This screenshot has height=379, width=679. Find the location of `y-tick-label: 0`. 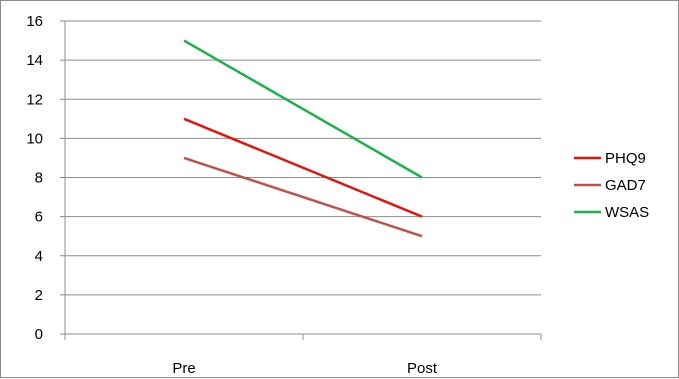

y-tick-label: 0 is located at coordinates (39, 334).